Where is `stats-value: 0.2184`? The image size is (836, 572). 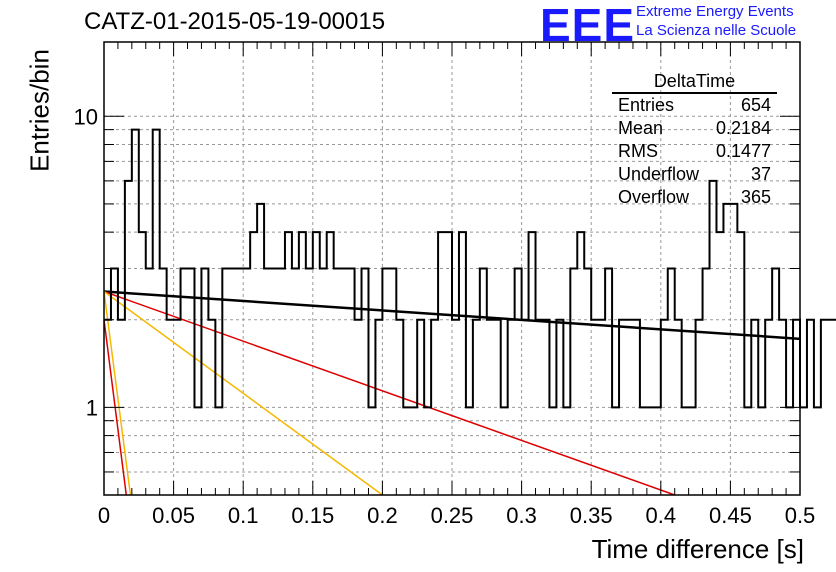 stats-value: 0.2184 is located at coordinates (743, 128).